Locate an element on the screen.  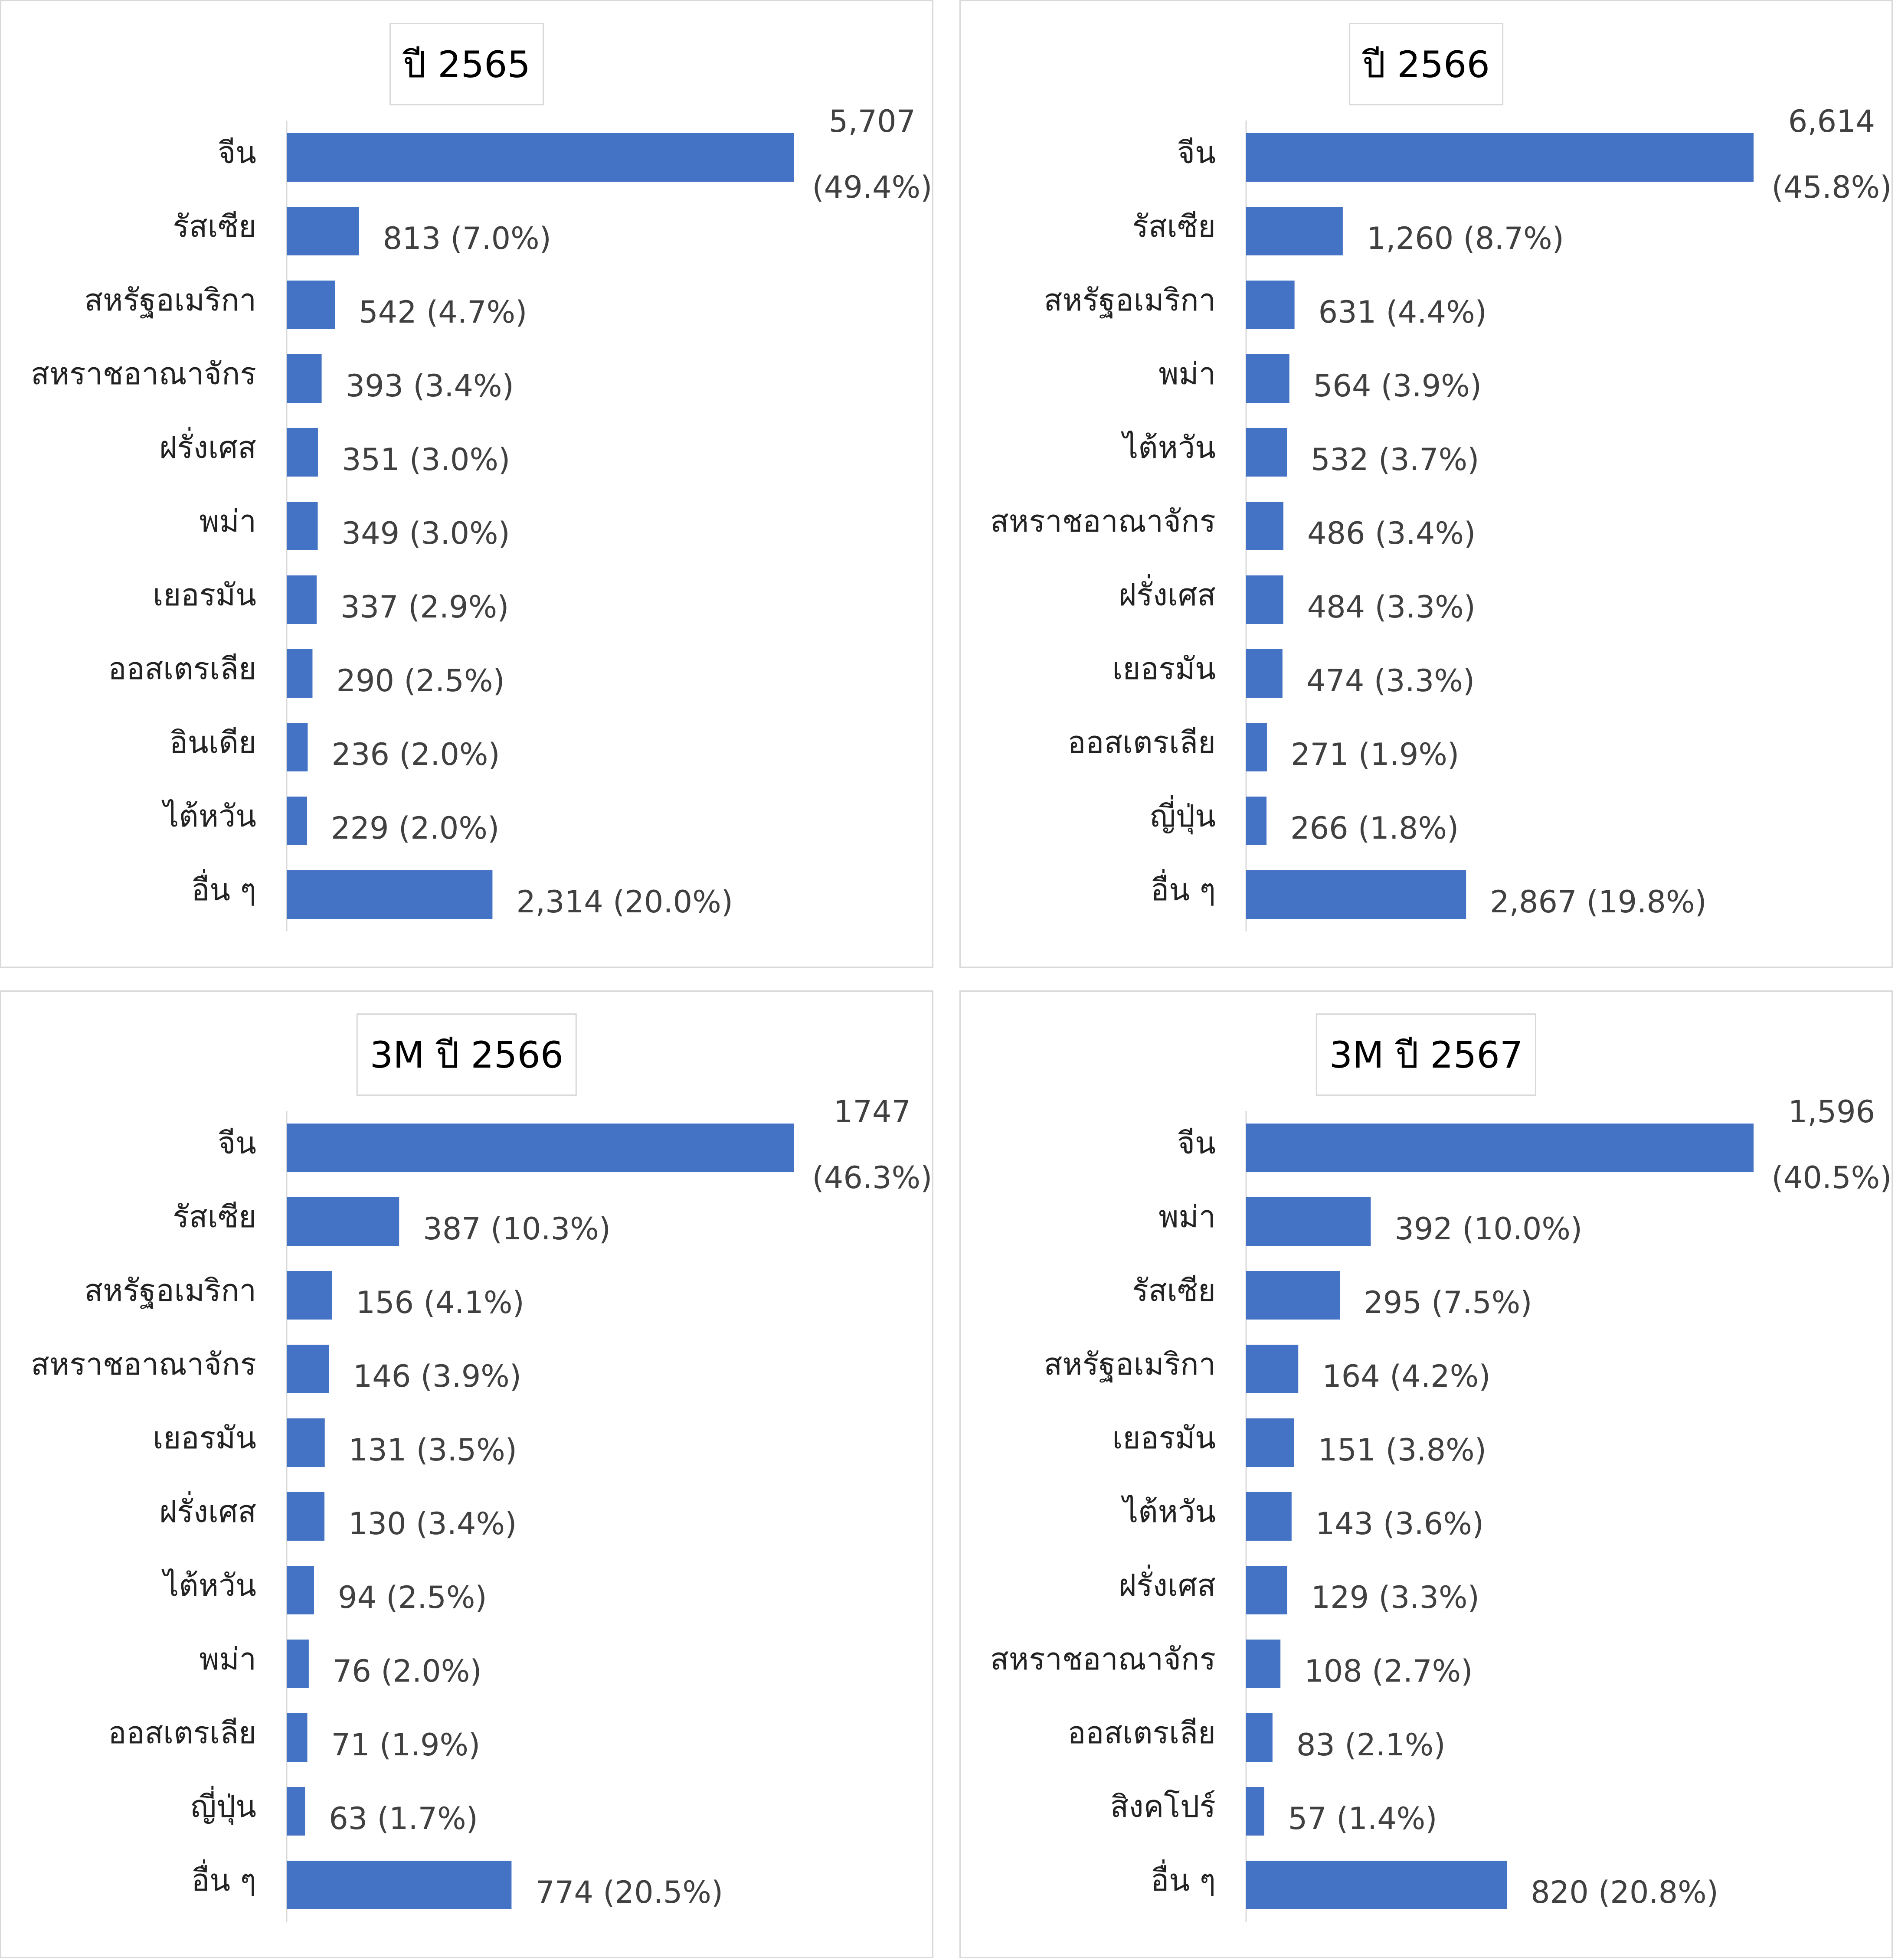
data-label: 164 (4.2%) is located at coordinates (1406, 1376).